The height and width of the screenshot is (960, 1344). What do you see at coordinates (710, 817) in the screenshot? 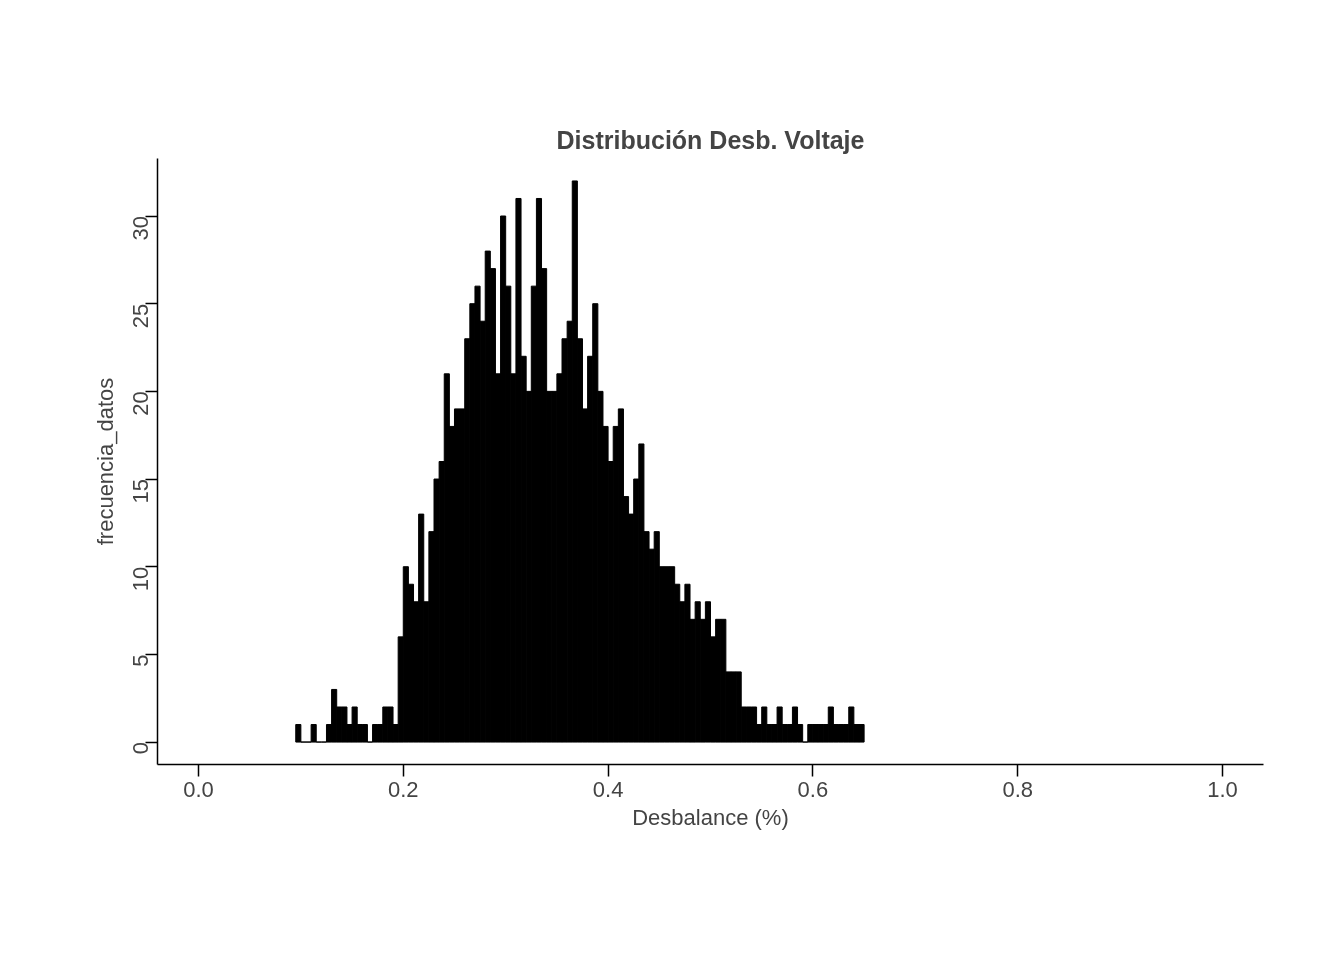
I see `x-axis-title: Desbalance (%)` at bounding box center [710, 817].